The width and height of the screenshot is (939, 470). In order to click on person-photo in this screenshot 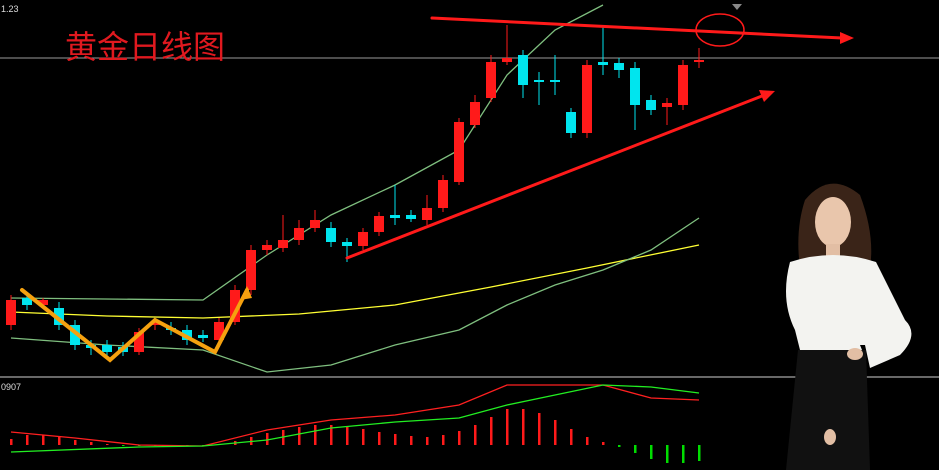, I will do `click(849, 326)`.